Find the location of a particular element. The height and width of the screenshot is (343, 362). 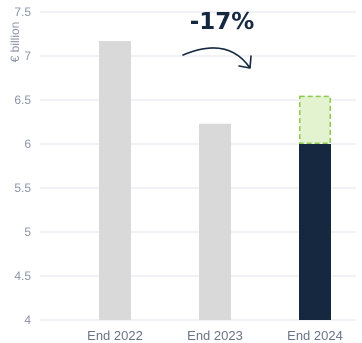

x-tick-labels: End 2022 End 2023 End 2024 is located at coordinates (215, 335).